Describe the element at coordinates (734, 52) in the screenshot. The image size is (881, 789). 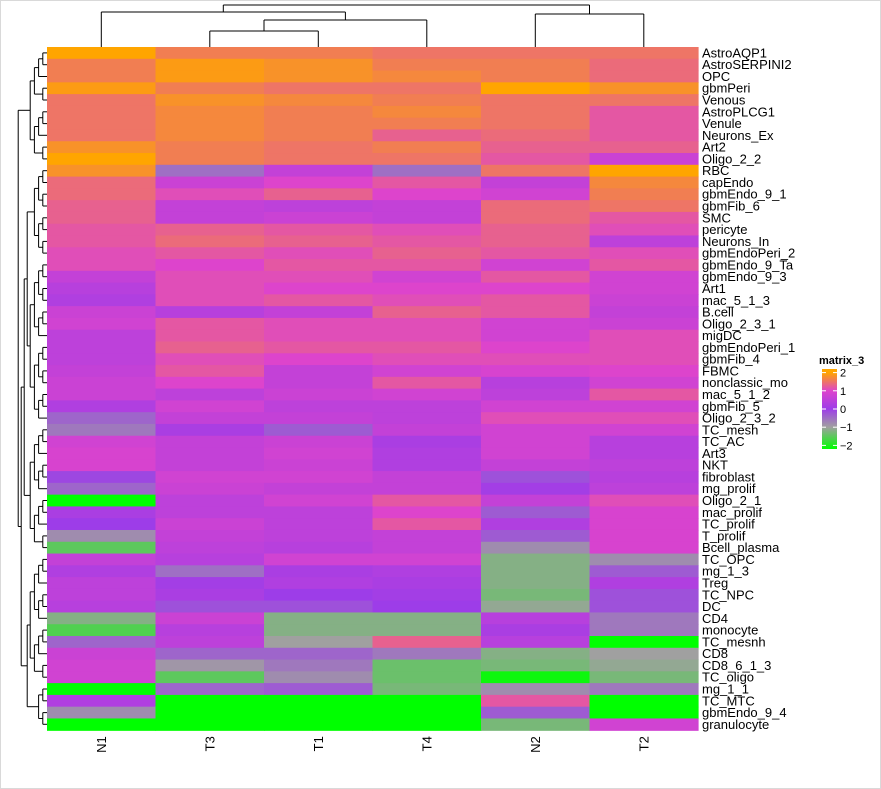
I see `row-label: AstroAQP1` at that location.